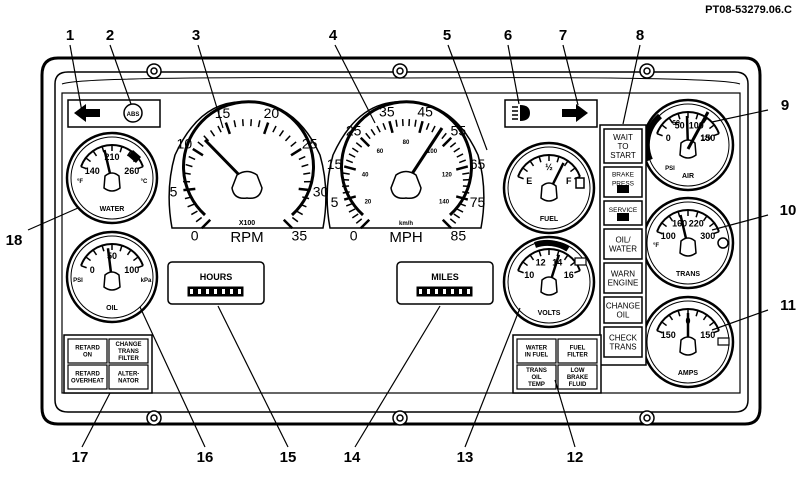 The image size is (800, 488). What do you see at coordinates (653, 137) in the screenshot?
I see `air-low-band` at bounding box center [653, 137].